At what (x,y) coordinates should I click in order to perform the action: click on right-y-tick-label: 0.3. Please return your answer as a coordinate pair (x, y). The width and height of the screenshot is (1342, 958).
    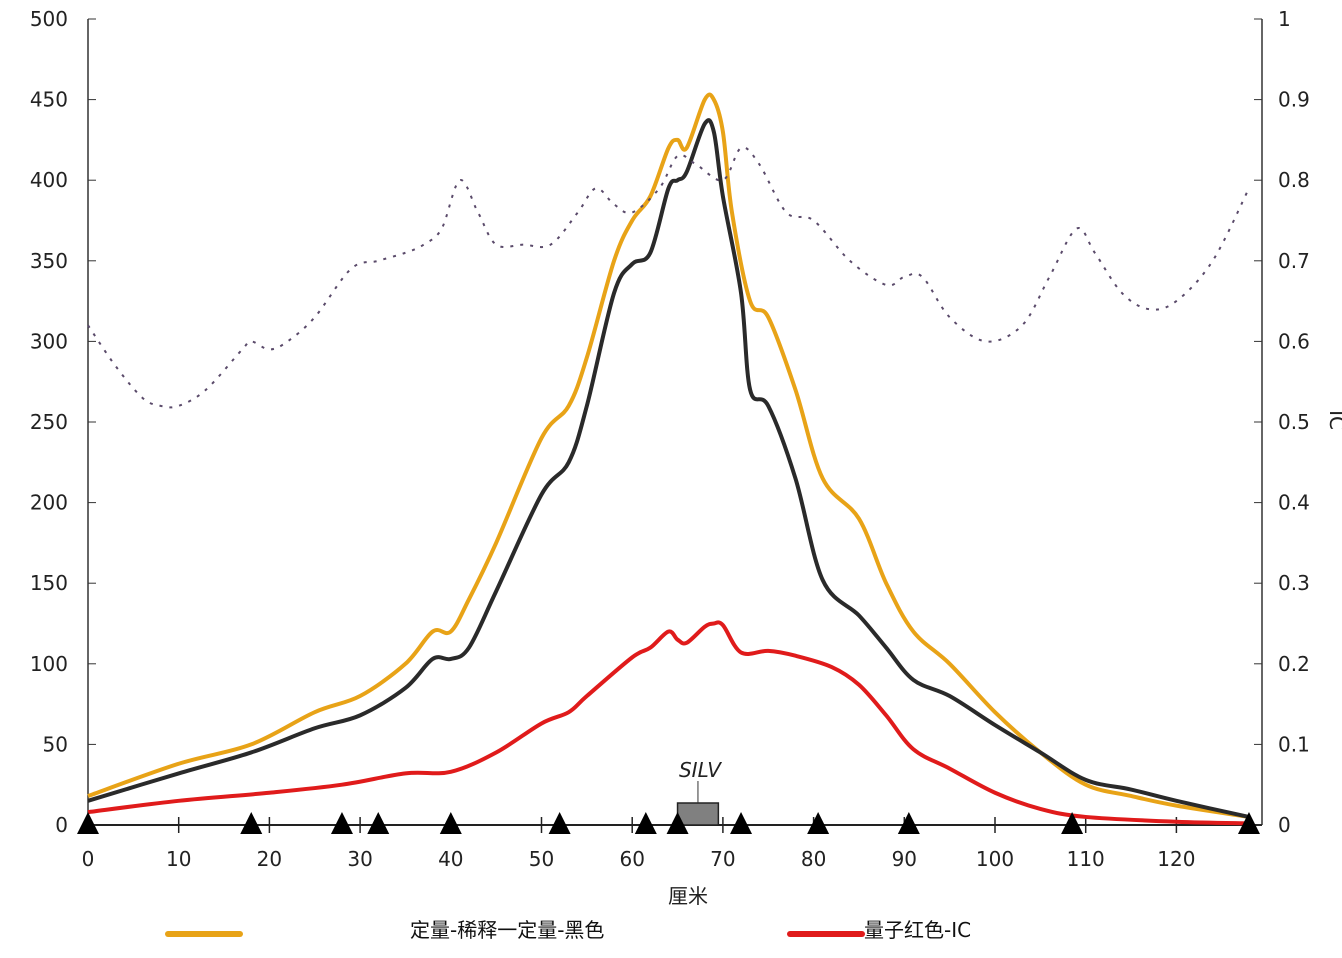
    Looking at the image, I should click on (1294, 583).